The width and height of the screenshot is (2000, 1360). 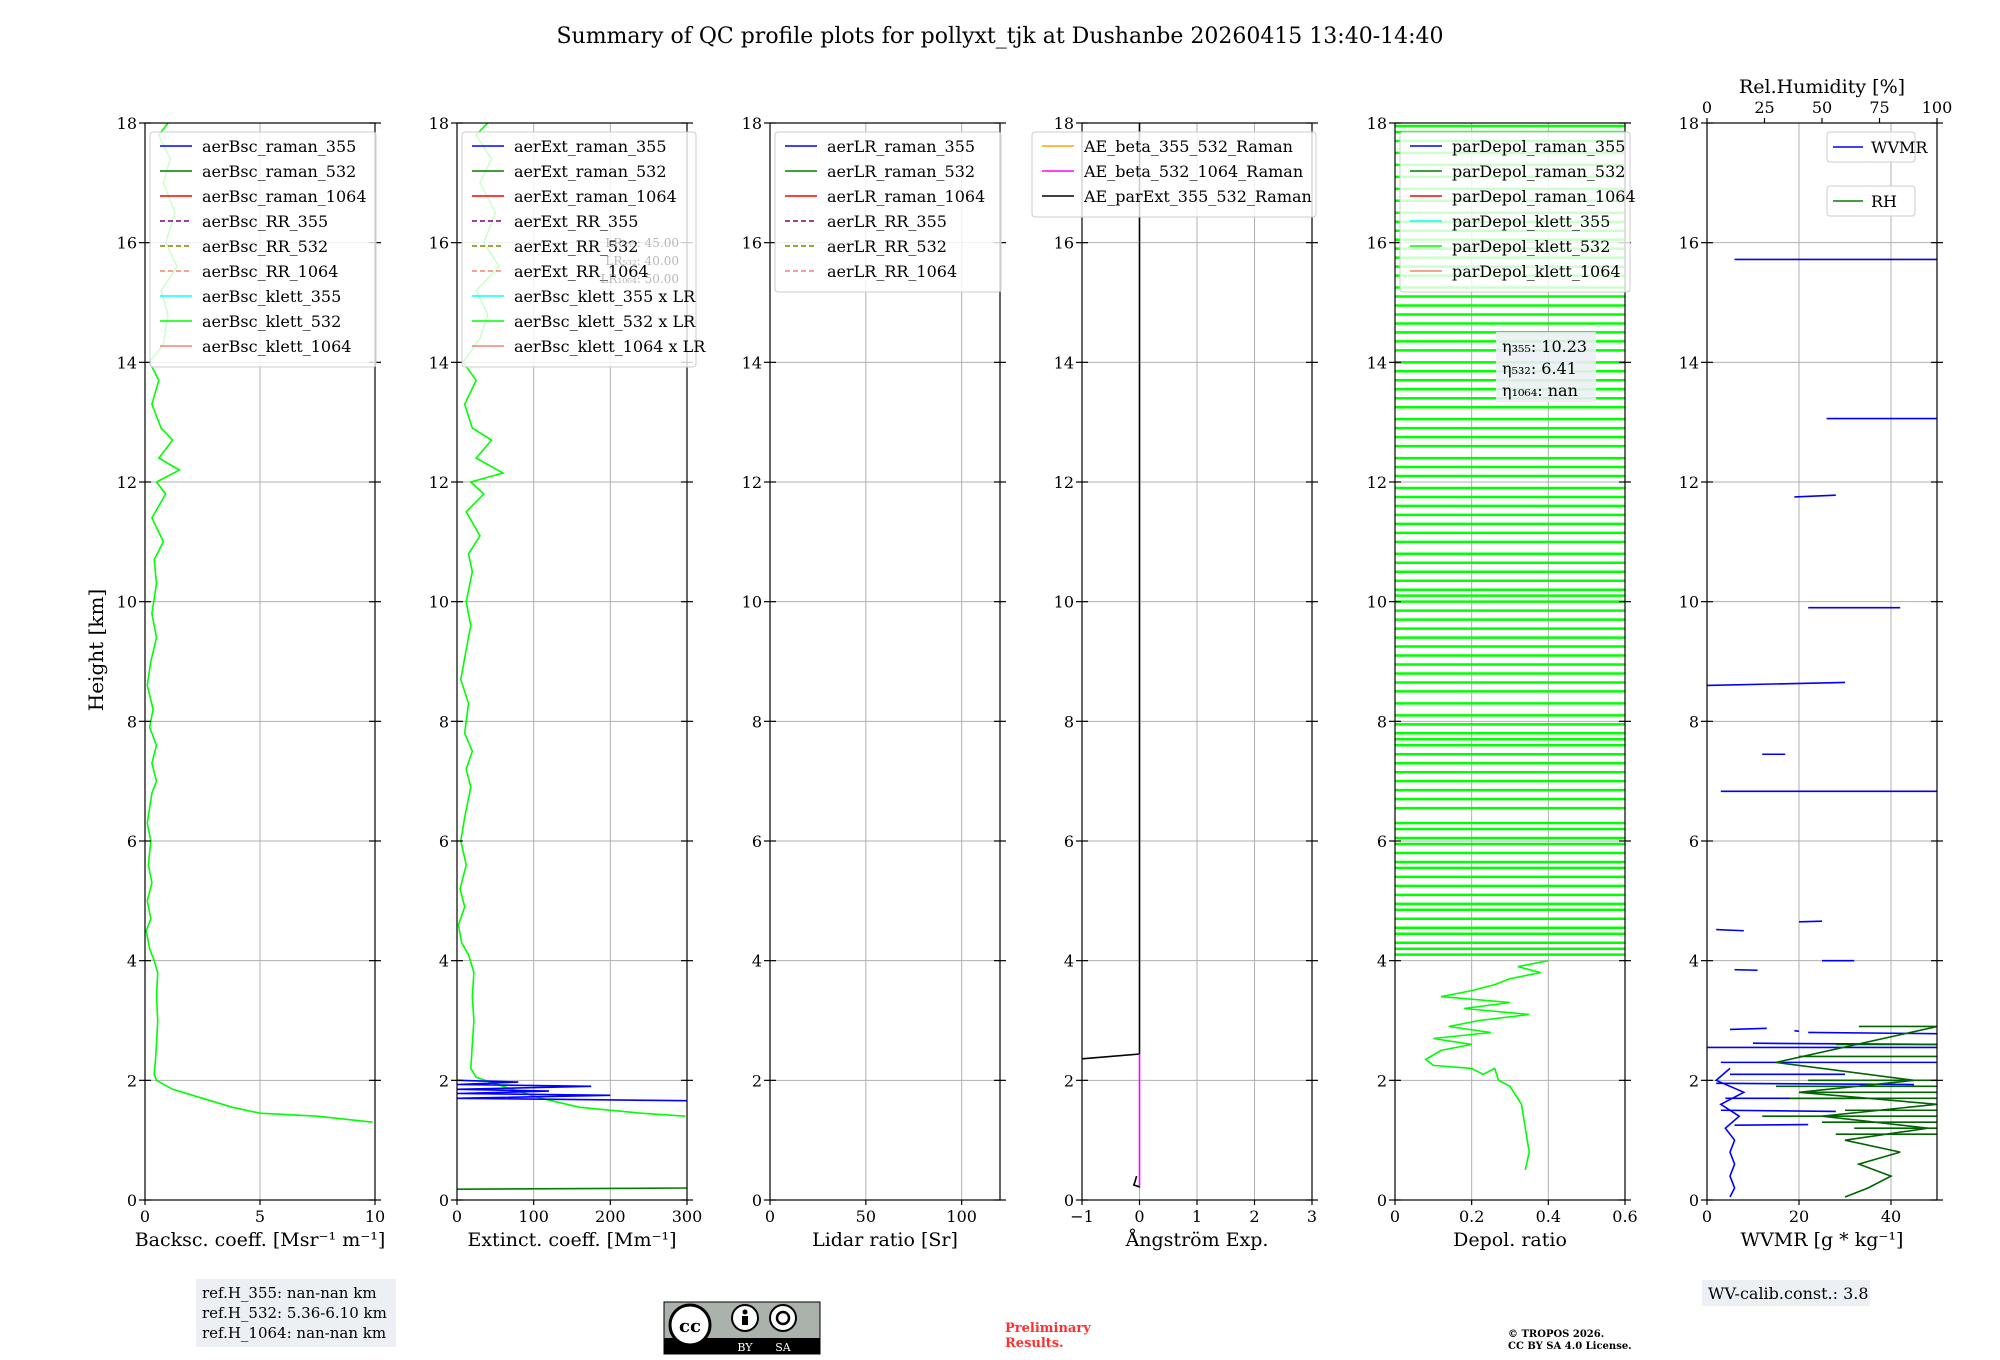 I want to click on legend-label: aerLR_raman_532, so click(x=901, y=171).